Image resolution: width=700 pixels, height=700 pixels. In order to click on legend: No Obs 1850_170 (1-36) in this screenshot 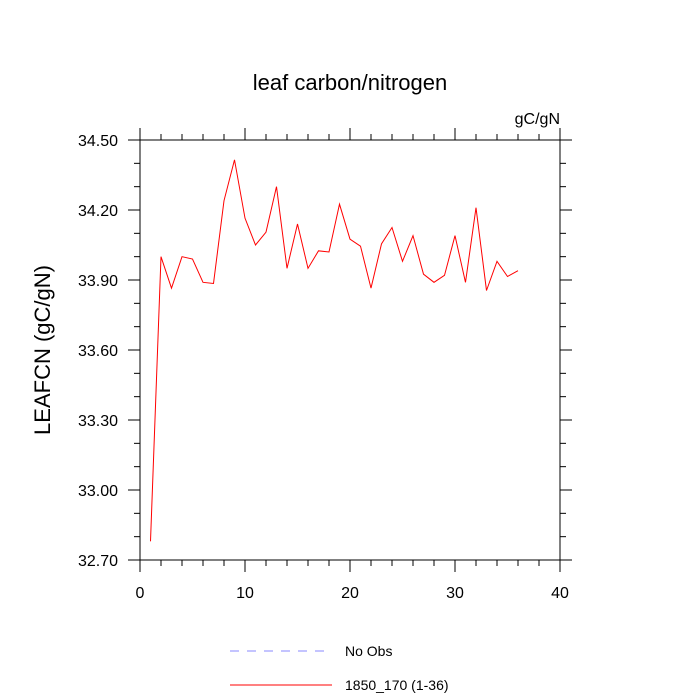, I will do `click(339, 668)`.